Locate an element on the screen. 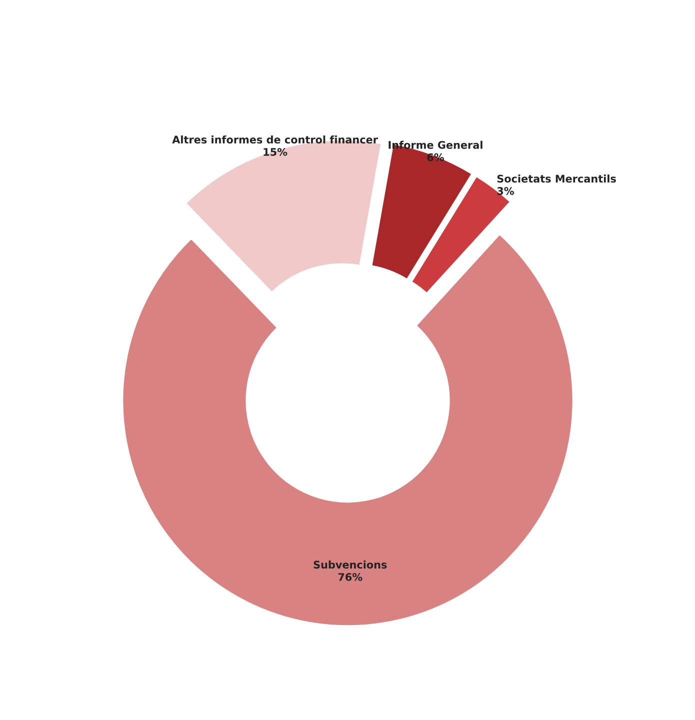 This screenshot has height=720, width=695. data-label: 15% is located at coordinates (276, 152).